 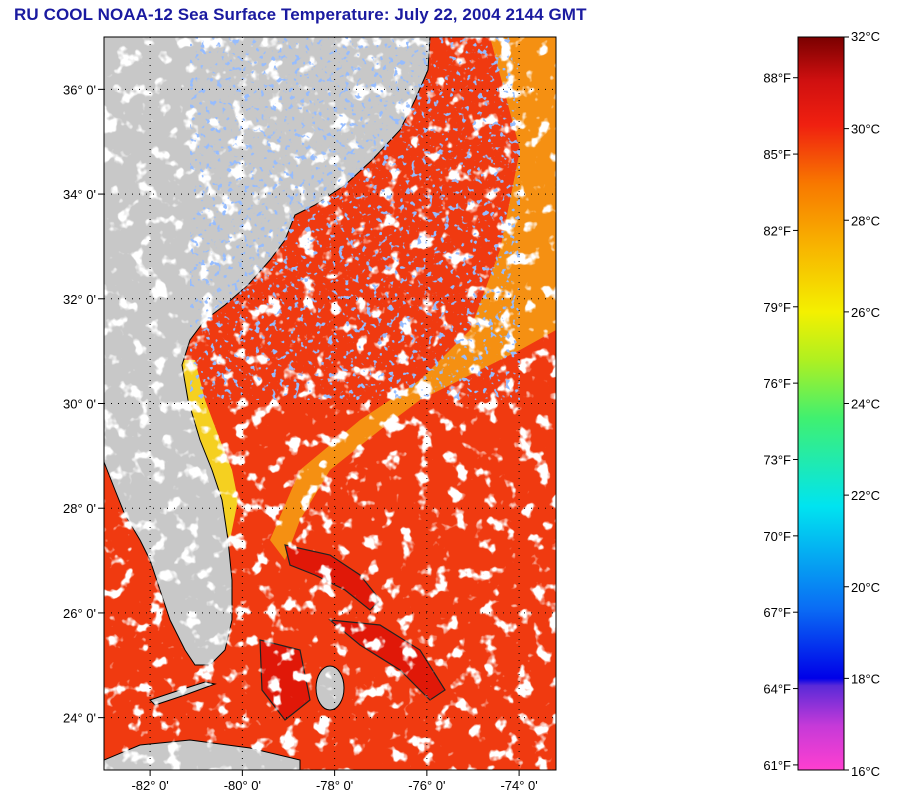 I want to click on celsius-label: 18°C, so click(x=865, y=678).